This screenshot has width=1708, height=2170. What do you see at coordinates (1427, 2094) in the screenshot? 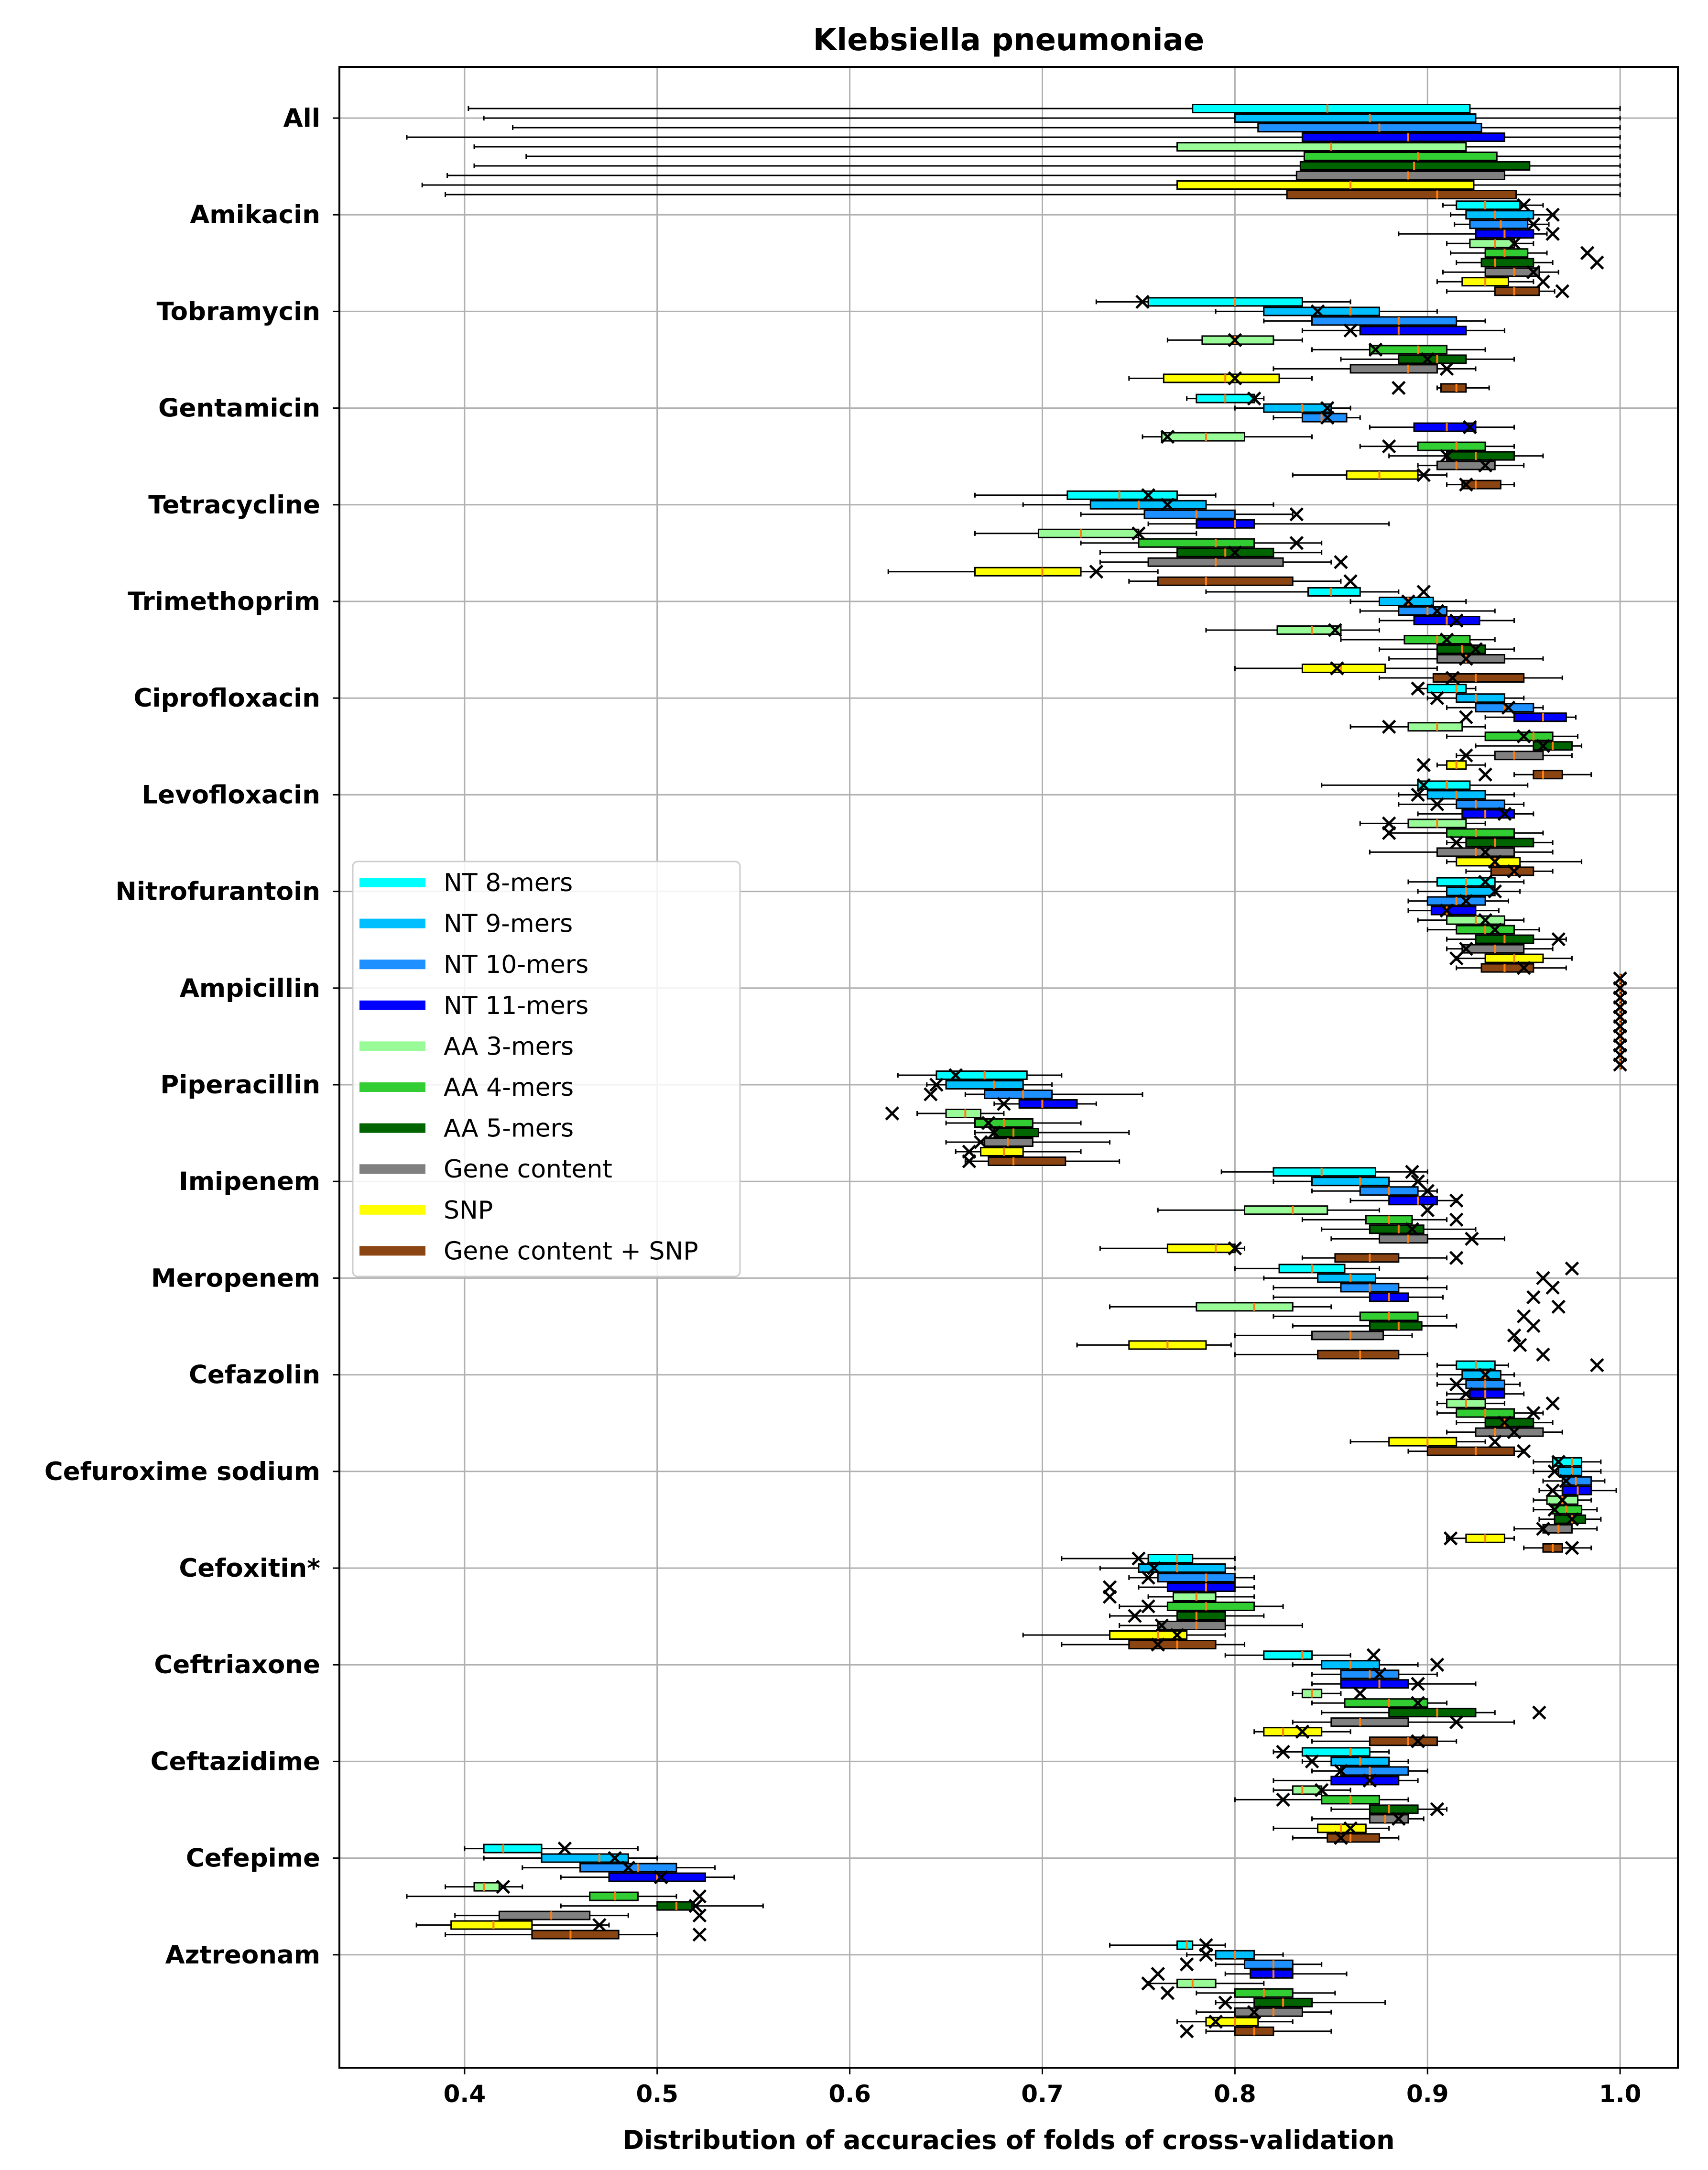
I see `x-tick-label: 0.9` at bounding box center [1427, 2094].